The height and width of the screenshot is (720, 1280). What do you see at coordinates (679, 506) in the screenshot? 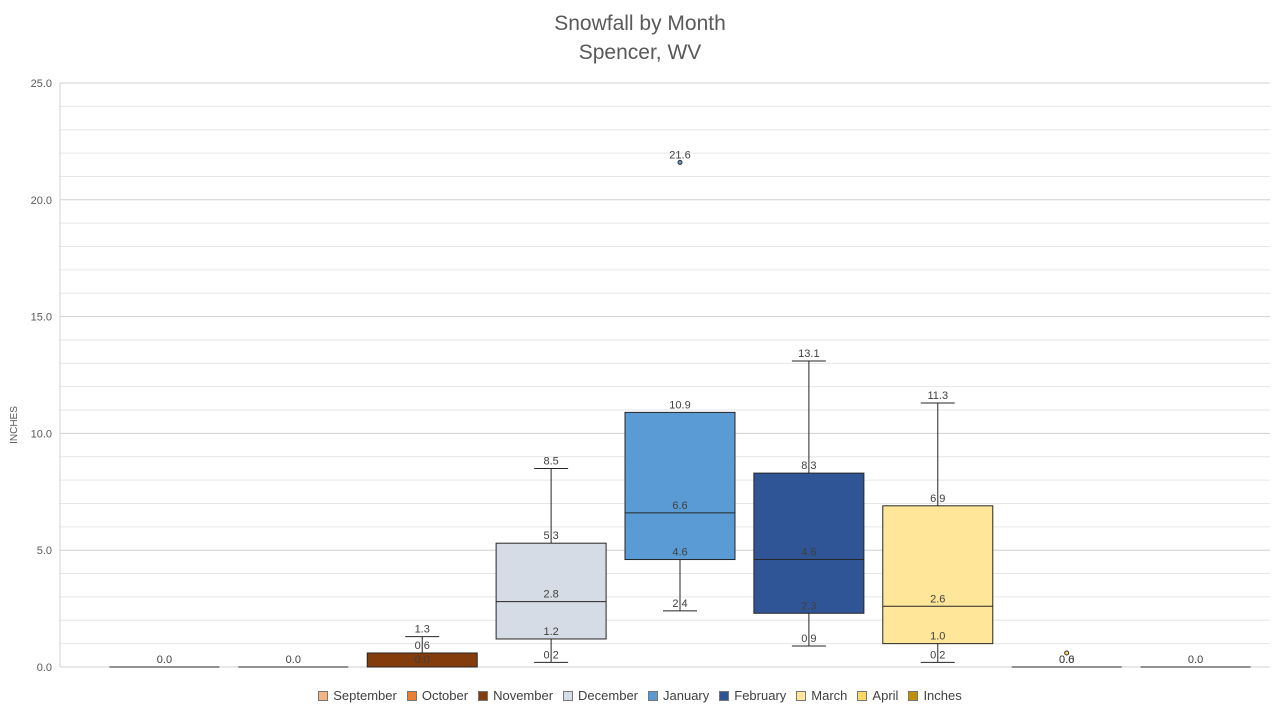
I see `data-label: 6.6` at bounding box center [679, 506].